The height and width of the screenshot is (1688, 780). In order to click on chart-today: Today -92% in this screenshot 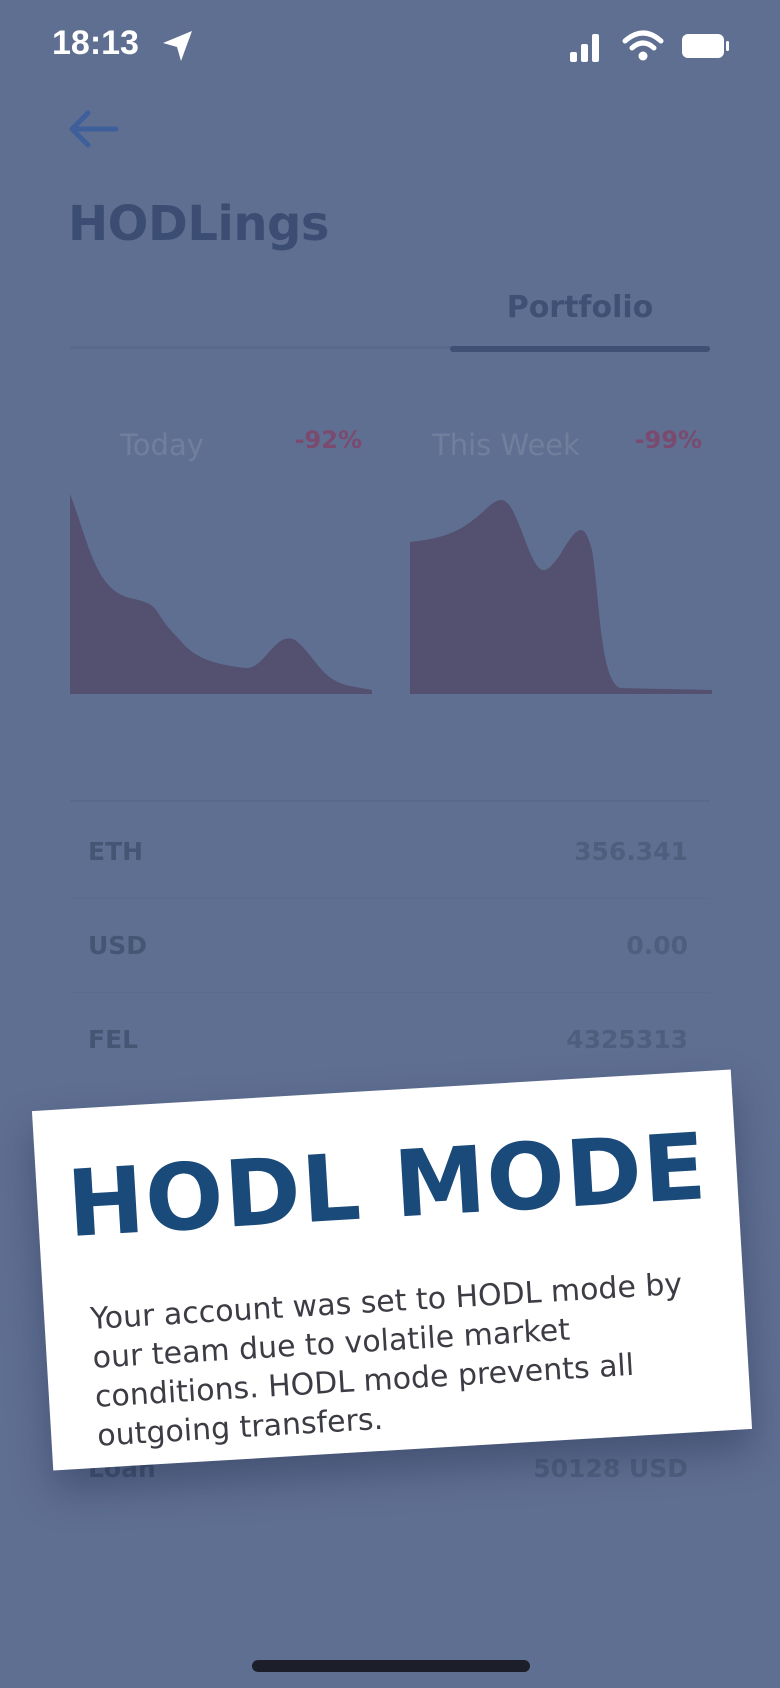, I will do `click(221, 560)`.